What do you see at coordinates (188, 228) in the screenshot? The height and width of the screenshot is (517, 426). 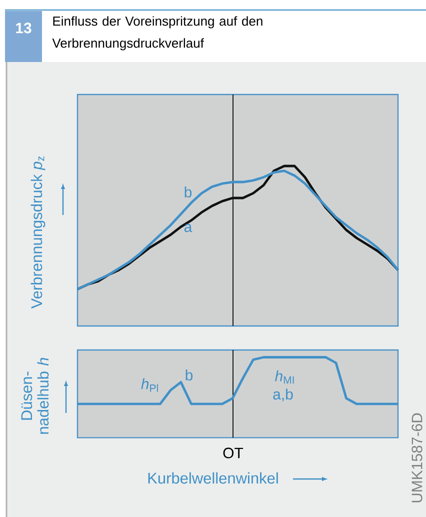 I see `series-label: a` at bounding box center [188, 228].